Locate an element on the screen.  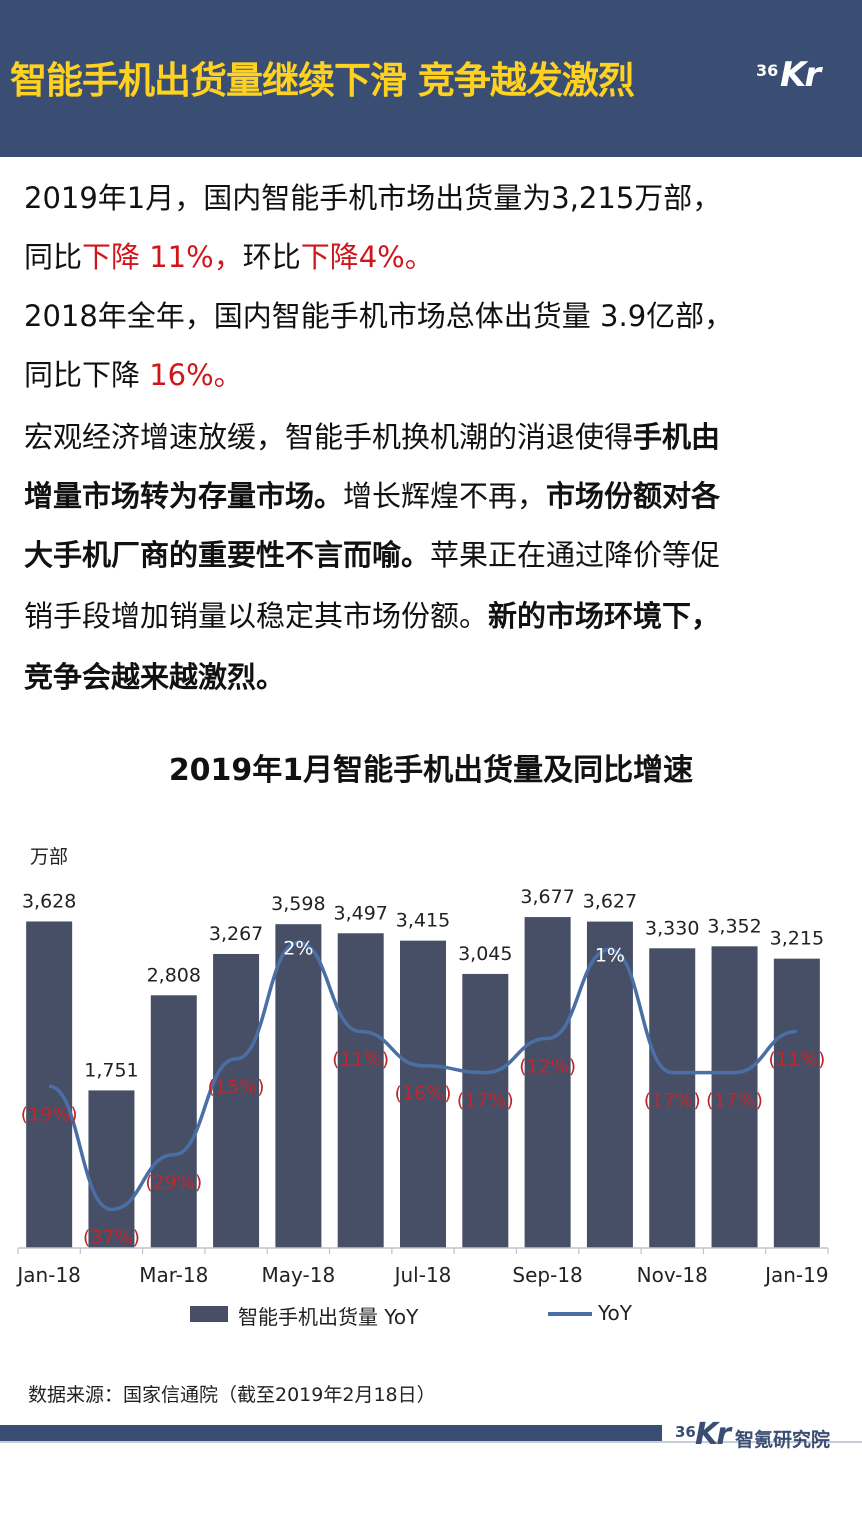
footer-org-name: 智氪研究院 is located at coordinates (783, 1440).